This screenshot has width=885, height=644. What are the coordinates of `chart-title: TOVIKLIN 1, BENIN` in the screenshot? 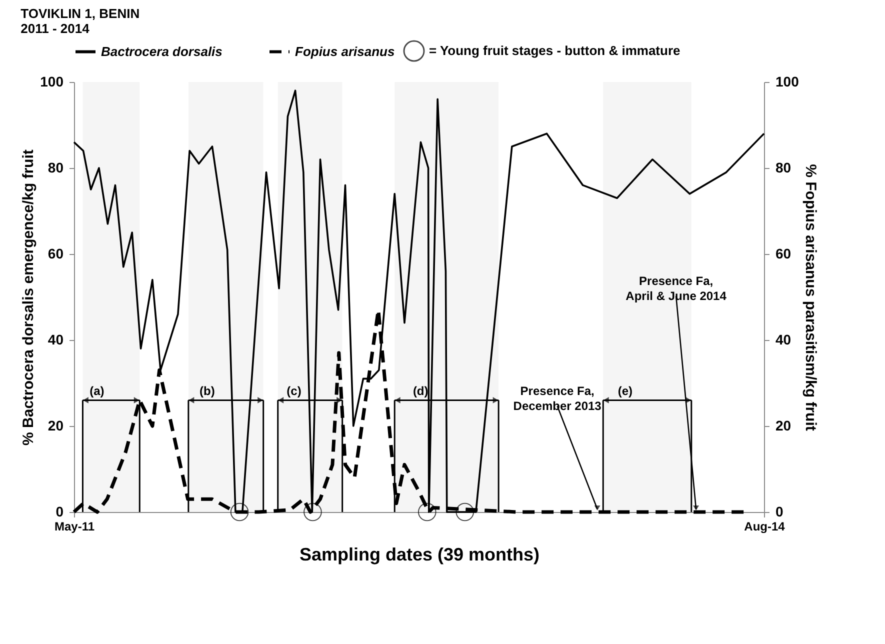 It's located at (80, 13).